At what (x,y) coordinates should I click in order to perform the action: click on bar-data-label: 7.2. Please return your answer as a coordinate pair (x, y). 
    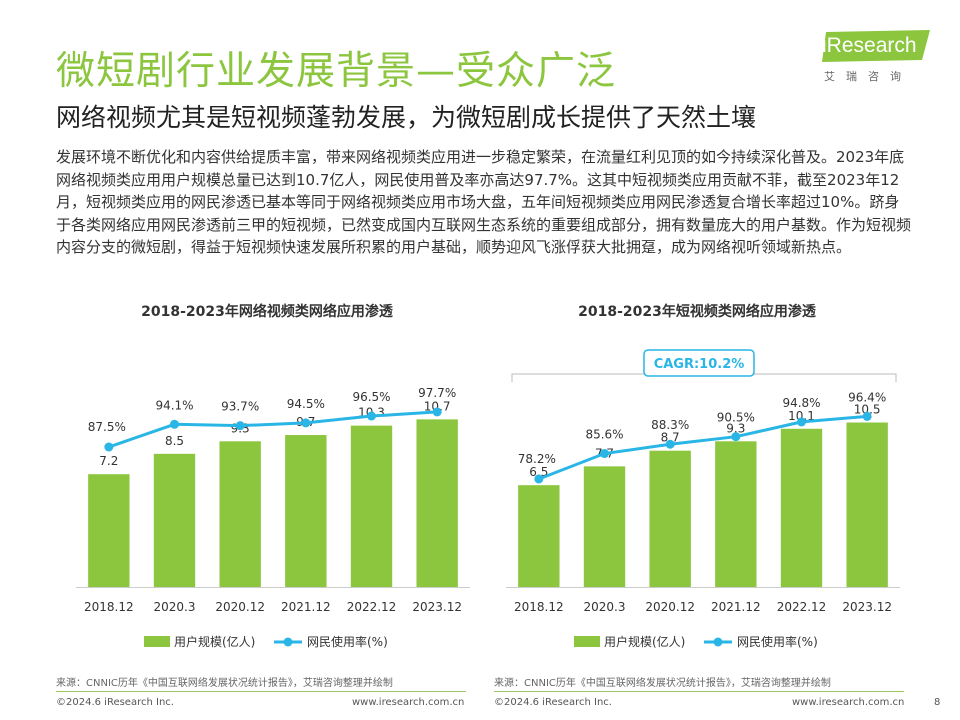
    Looking at the image, I should click on (108, 461).